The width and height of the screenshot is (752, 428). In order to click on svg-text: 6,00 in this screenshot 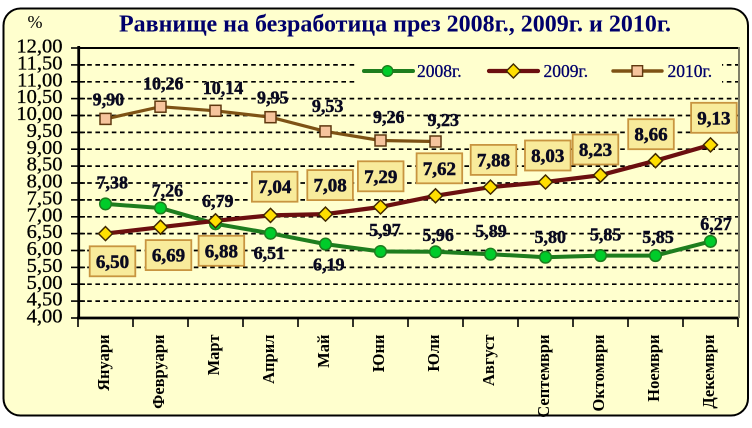, I will do `click(45, 249)`.